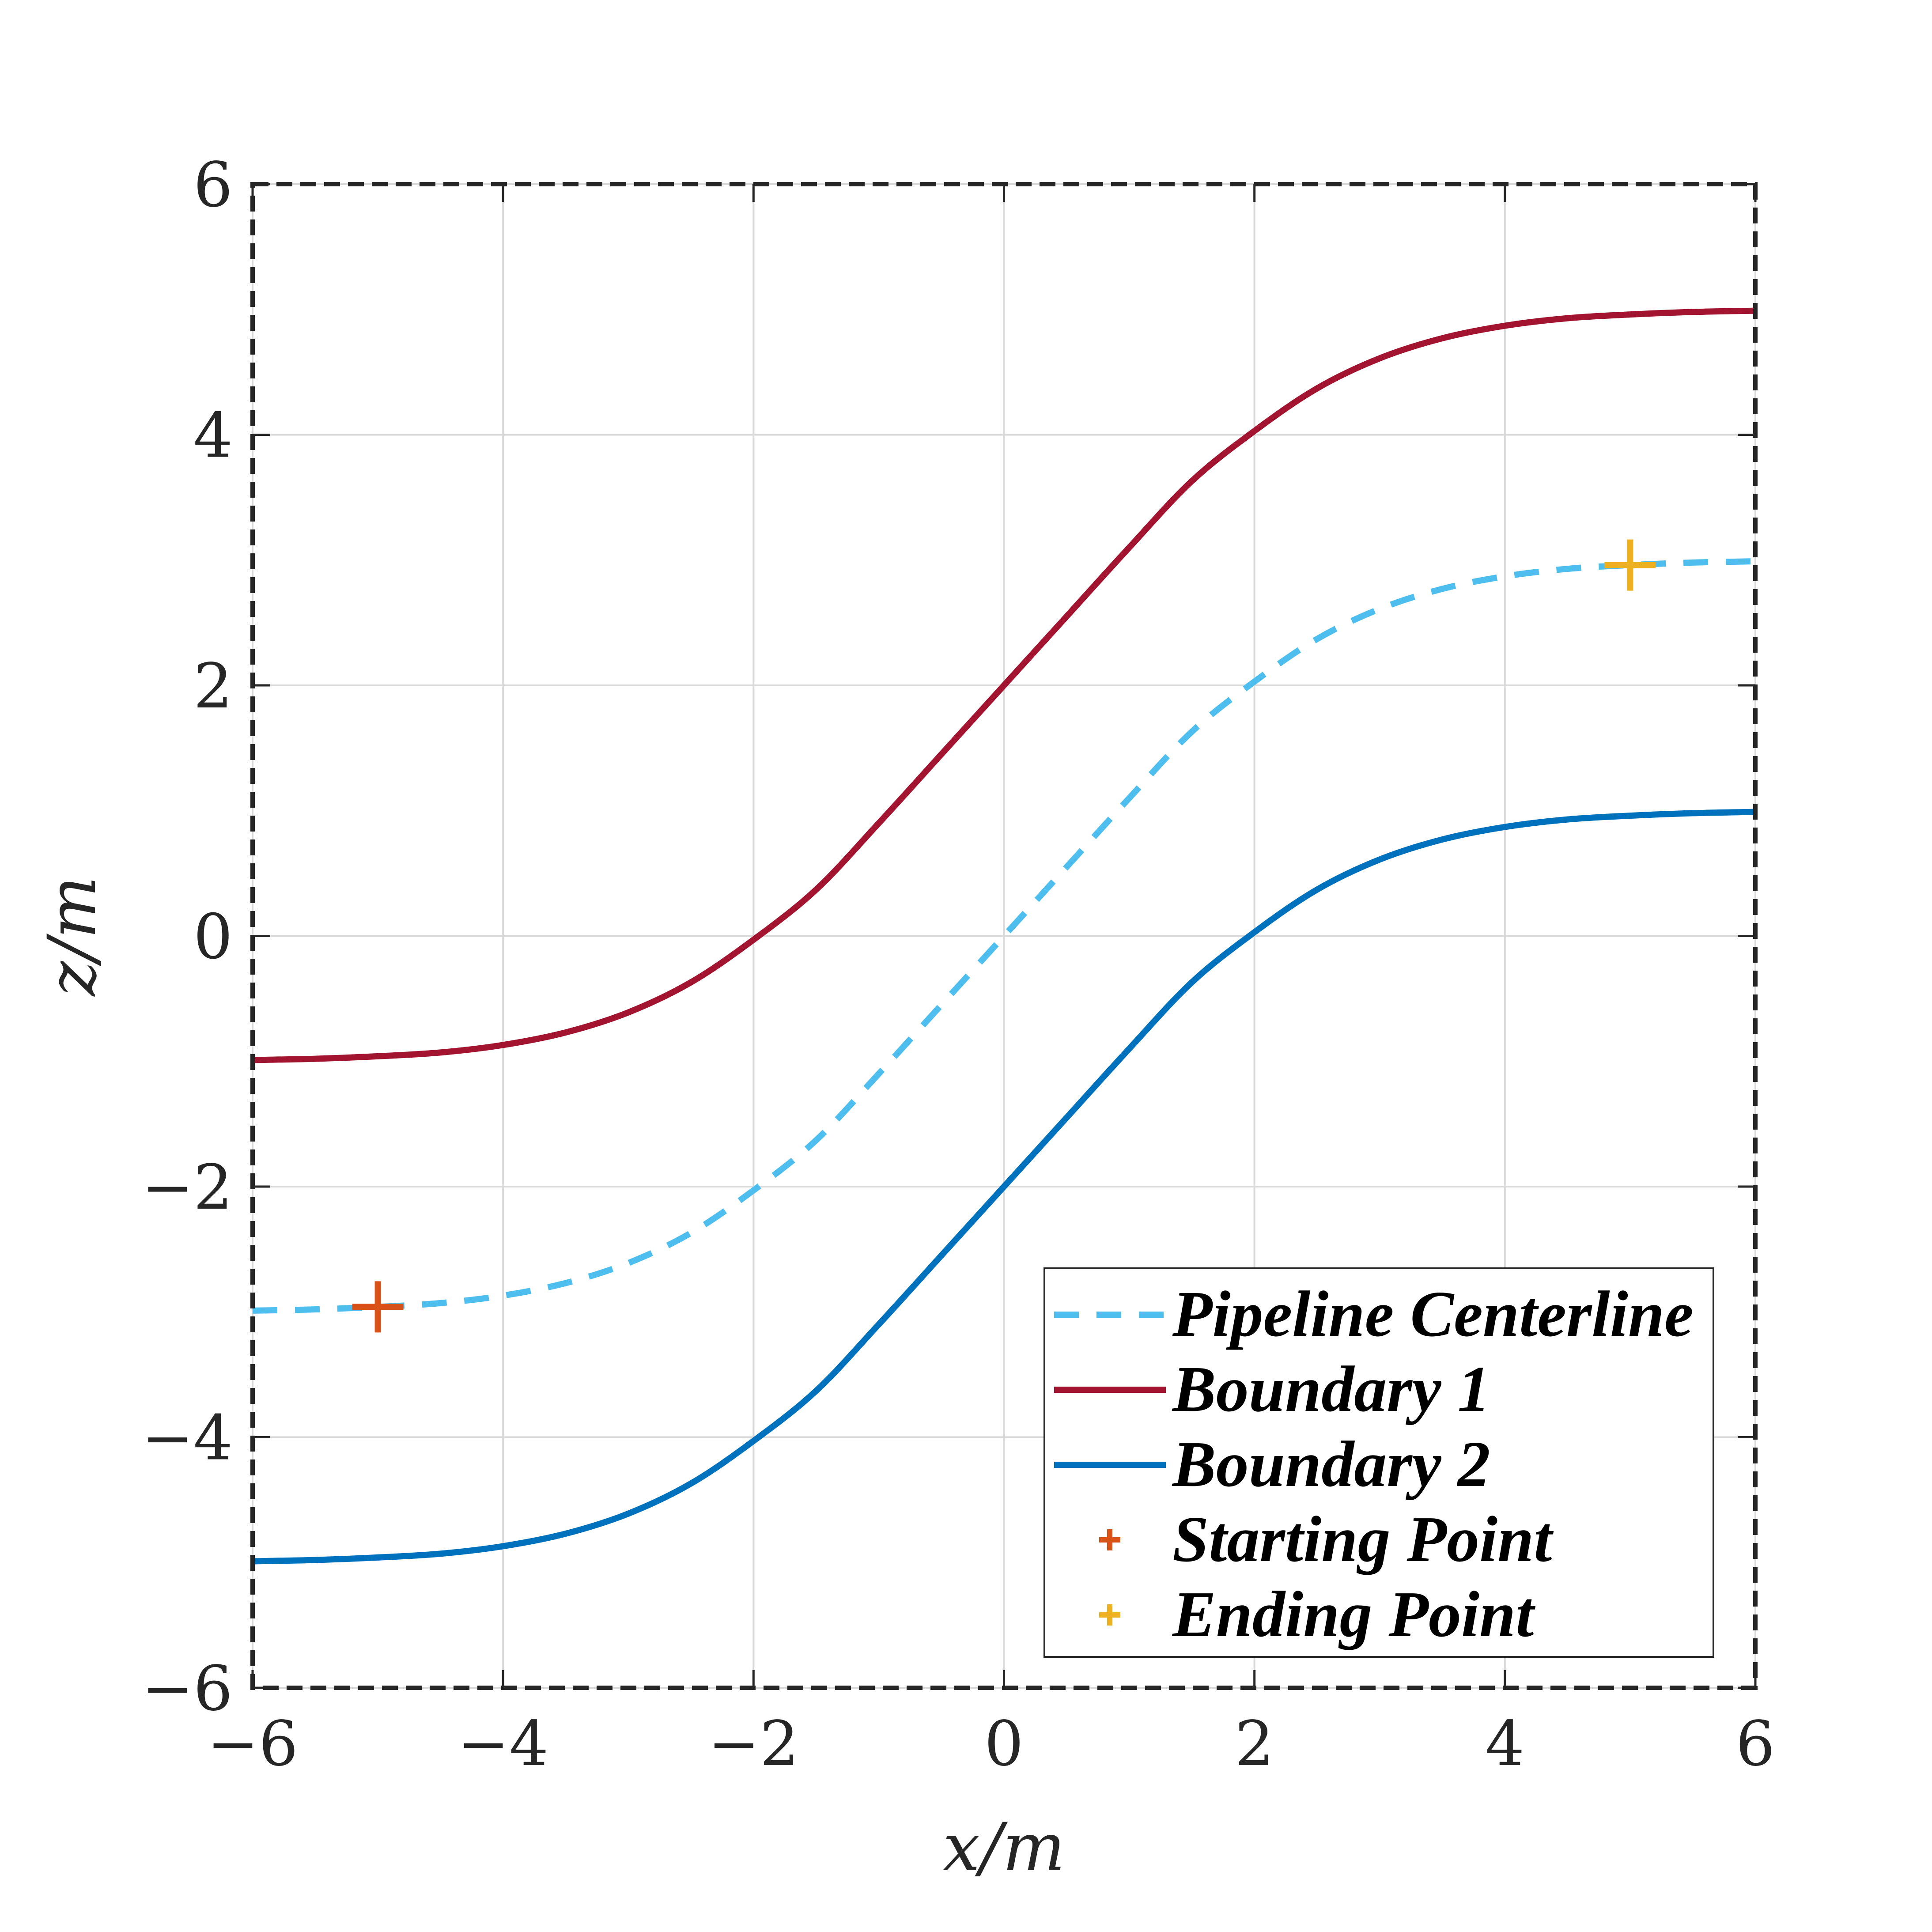  What do you see at coordinates (1363, 1539) in the screenshot?
I see `legend-label: Starting Point` at bounding box center [1363, 1539].